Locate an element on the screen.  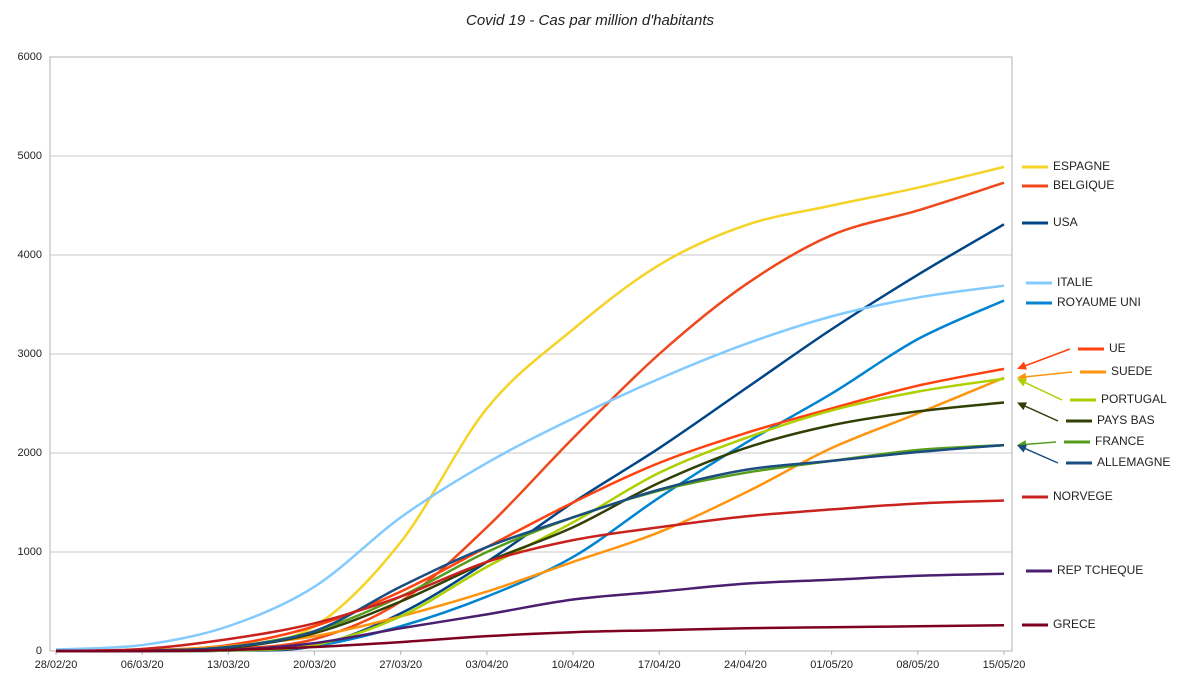
x-tick-label: 28/02/20 is located at coordinates (56, 665).